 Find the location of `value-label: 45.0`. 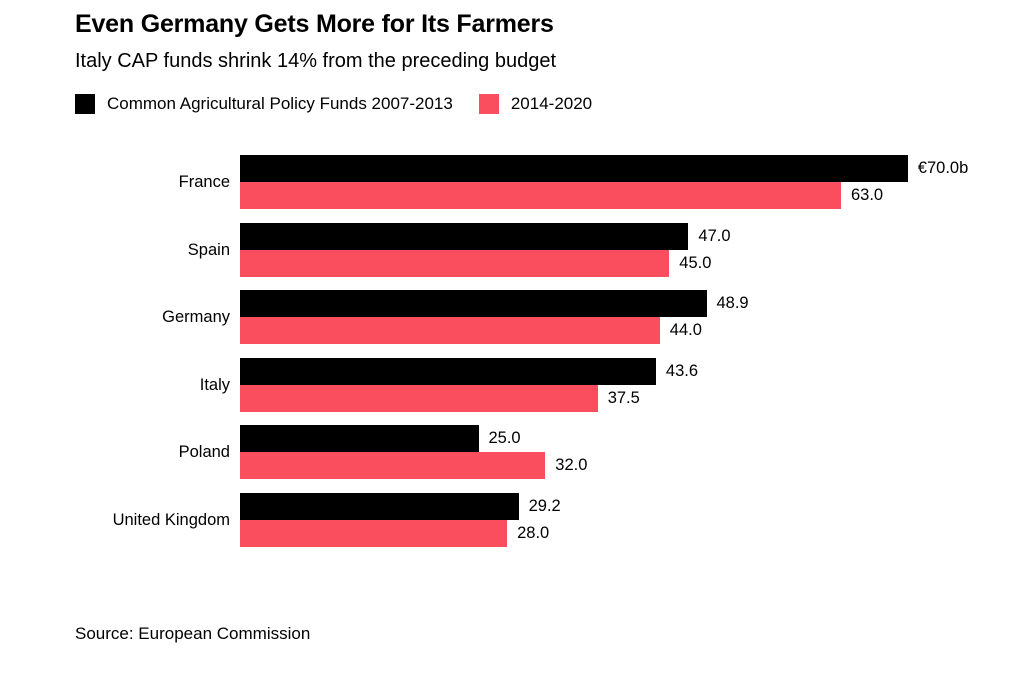

value-label: 45.0 is located at coordinates (695, 263).